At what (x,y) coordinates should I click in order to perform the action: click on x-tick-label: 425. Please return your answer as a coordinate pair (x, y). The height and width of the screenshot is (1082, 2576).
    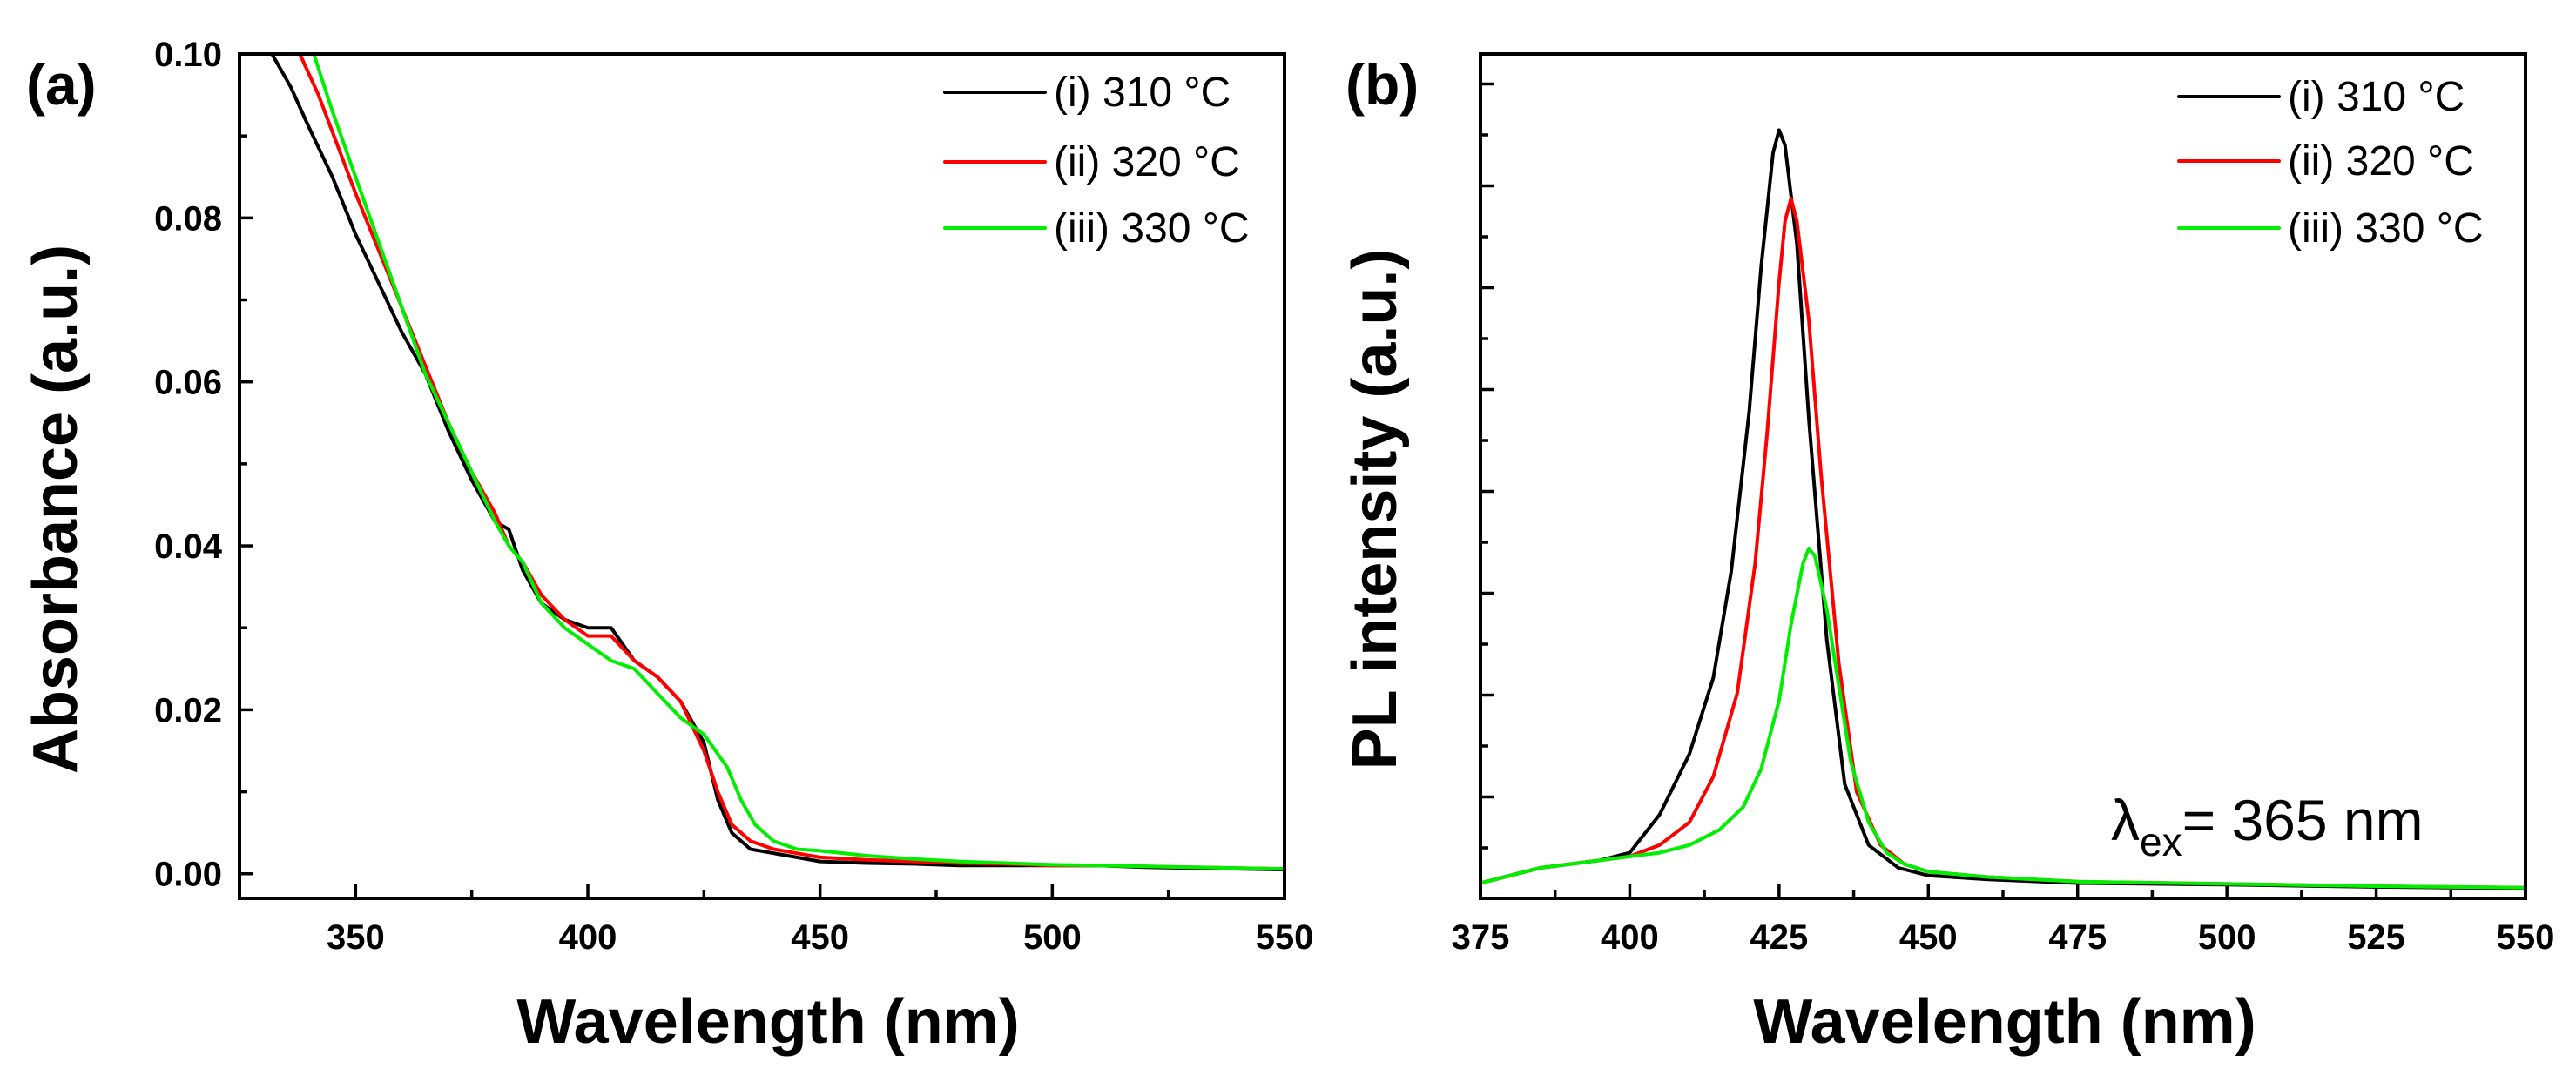
    Looking at the image, I should click on (1779, 938).